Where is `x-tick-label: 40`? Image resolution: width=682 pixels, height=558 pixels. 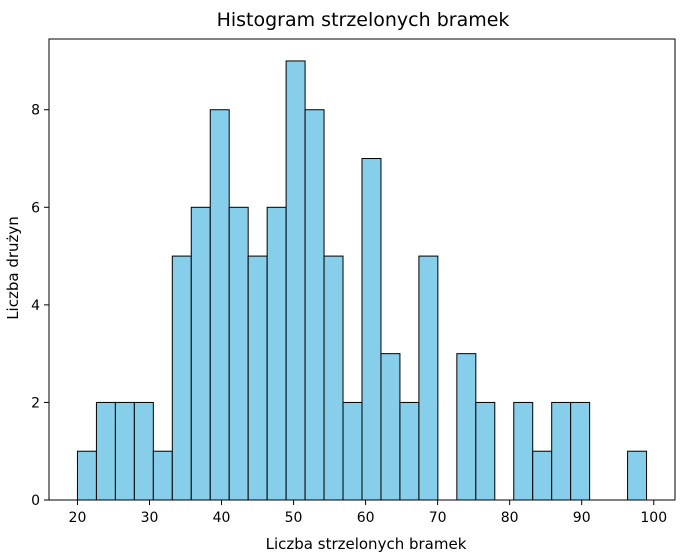
x-tick-label: 40 is located at coordinates (222, 518).